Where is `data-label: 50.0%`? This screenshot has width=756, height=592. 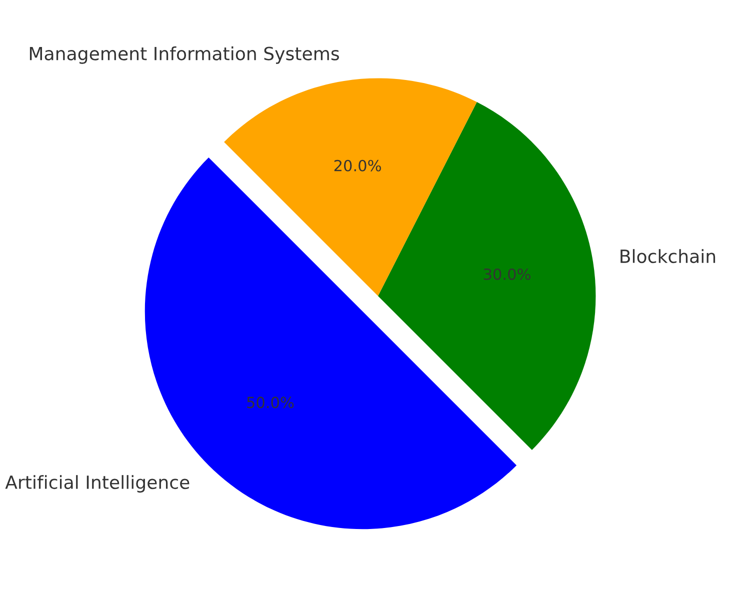 data-label: 50.0% is located at coordinates (270, 402).